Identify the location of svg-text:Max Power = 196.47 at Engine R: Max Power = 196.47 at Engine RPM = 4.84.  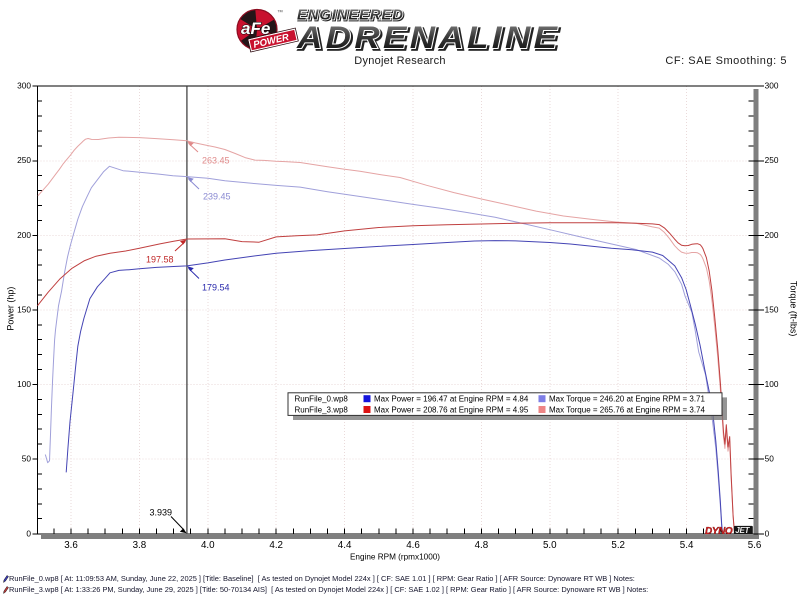
(451, 399).